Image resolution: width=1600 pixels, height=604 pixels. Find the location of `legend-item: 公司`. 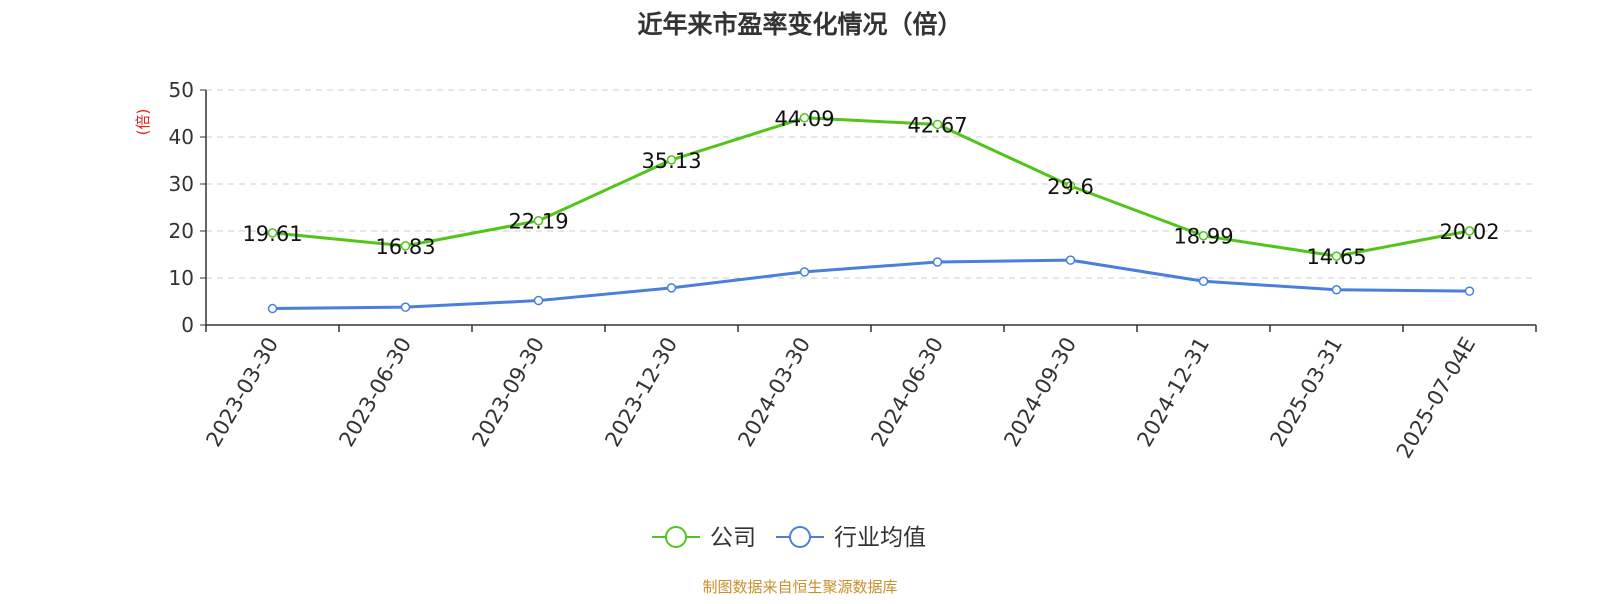

legend-item: 公司 is located at coordinates (704, 538).